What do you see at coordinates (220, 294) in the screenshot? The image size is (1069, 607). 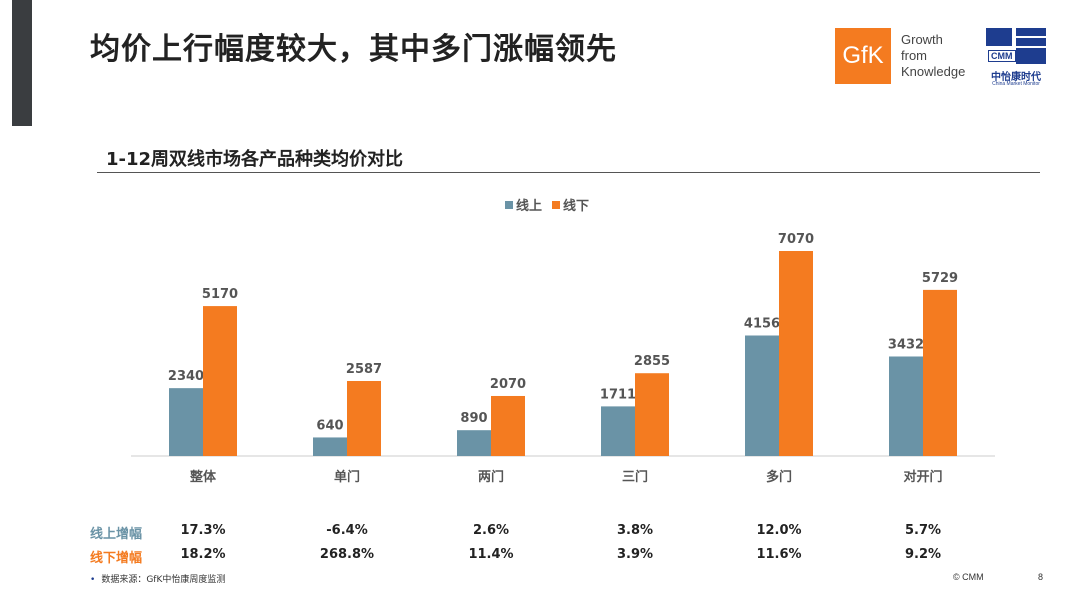 I see `data-label-offline-0: 5170` at bounding box center [220, 294].